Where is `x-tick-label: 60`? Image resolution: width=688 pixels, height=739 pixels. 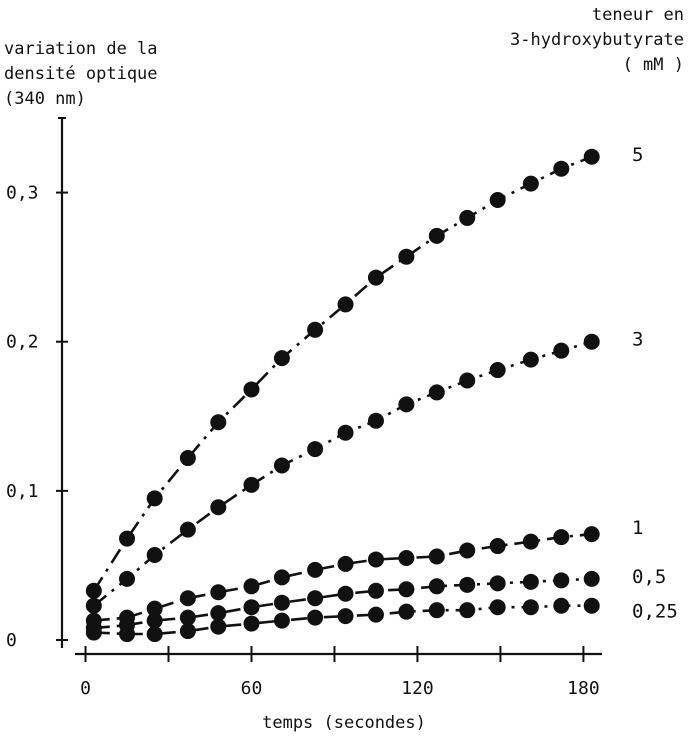
x-tick-label: 60 is located at coordinates (252, 688).